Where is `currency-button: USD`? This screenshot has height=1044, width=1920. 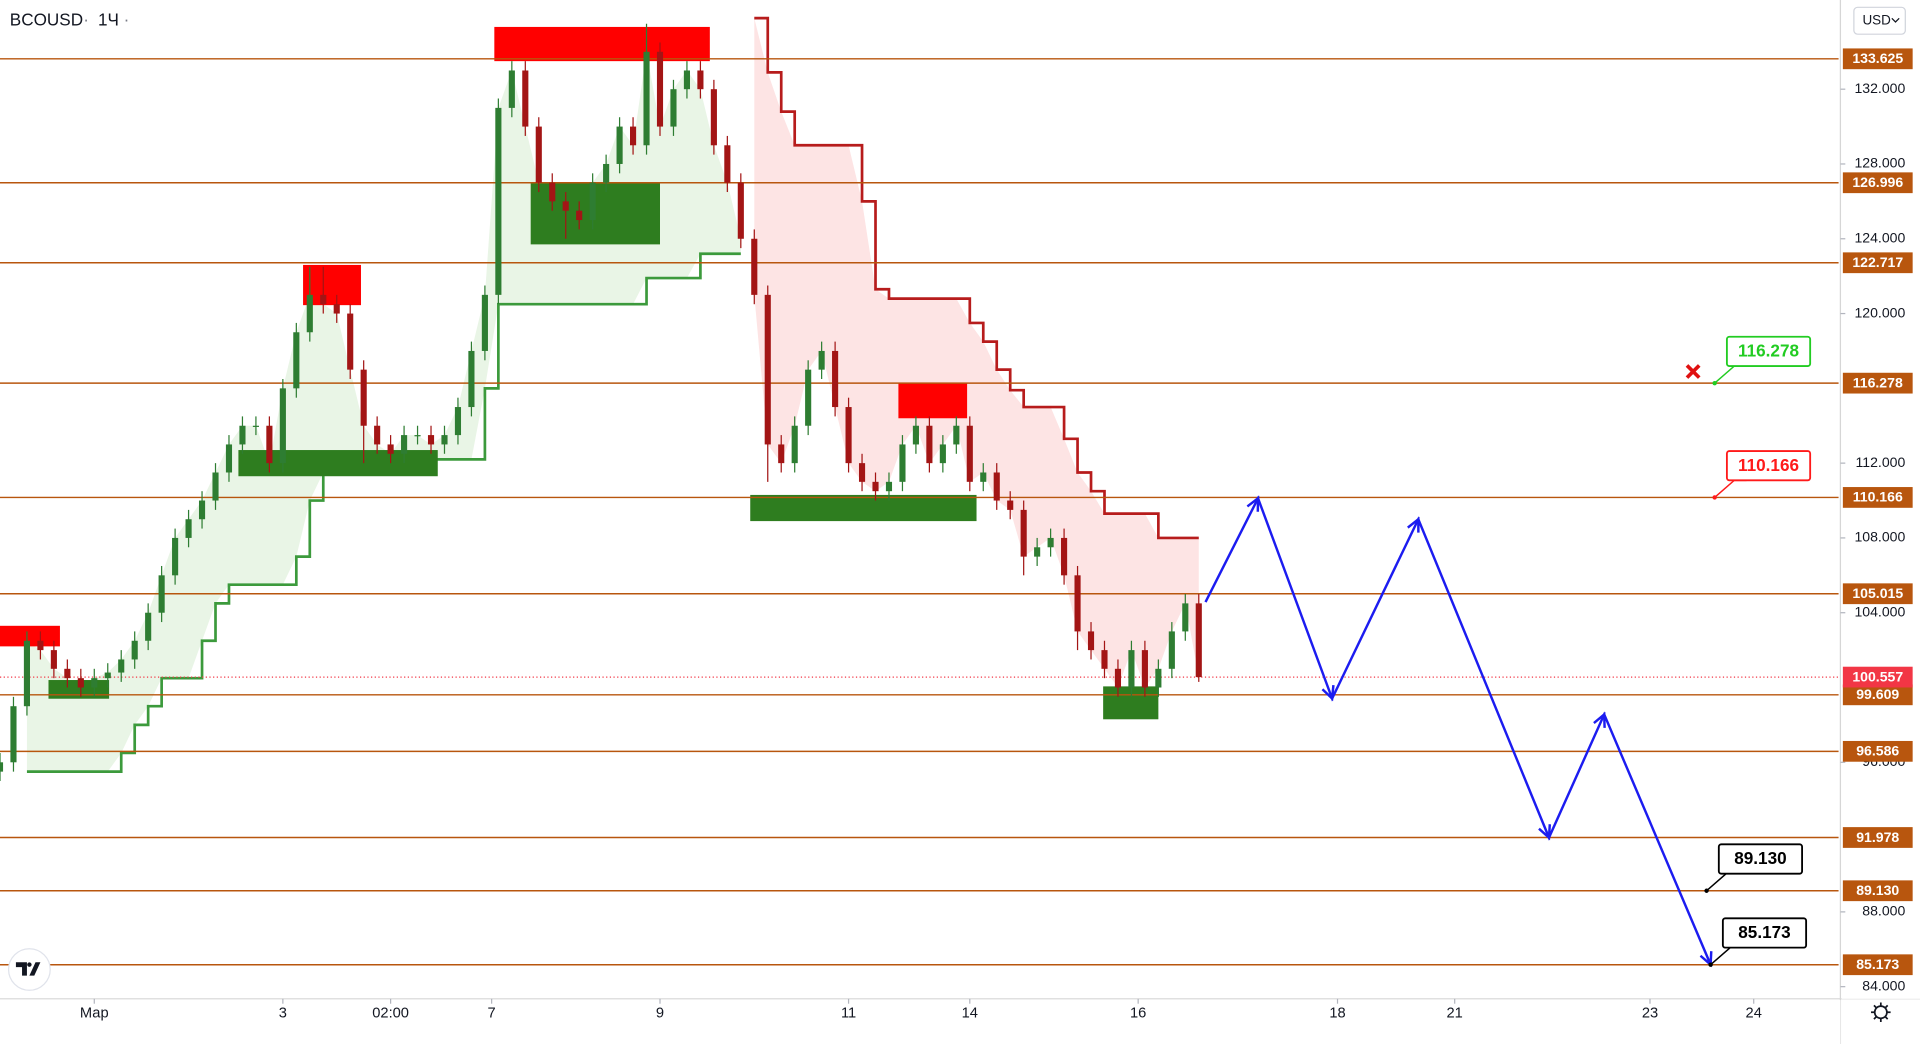
currency-button: USD is located at coordinates (1879, 20).